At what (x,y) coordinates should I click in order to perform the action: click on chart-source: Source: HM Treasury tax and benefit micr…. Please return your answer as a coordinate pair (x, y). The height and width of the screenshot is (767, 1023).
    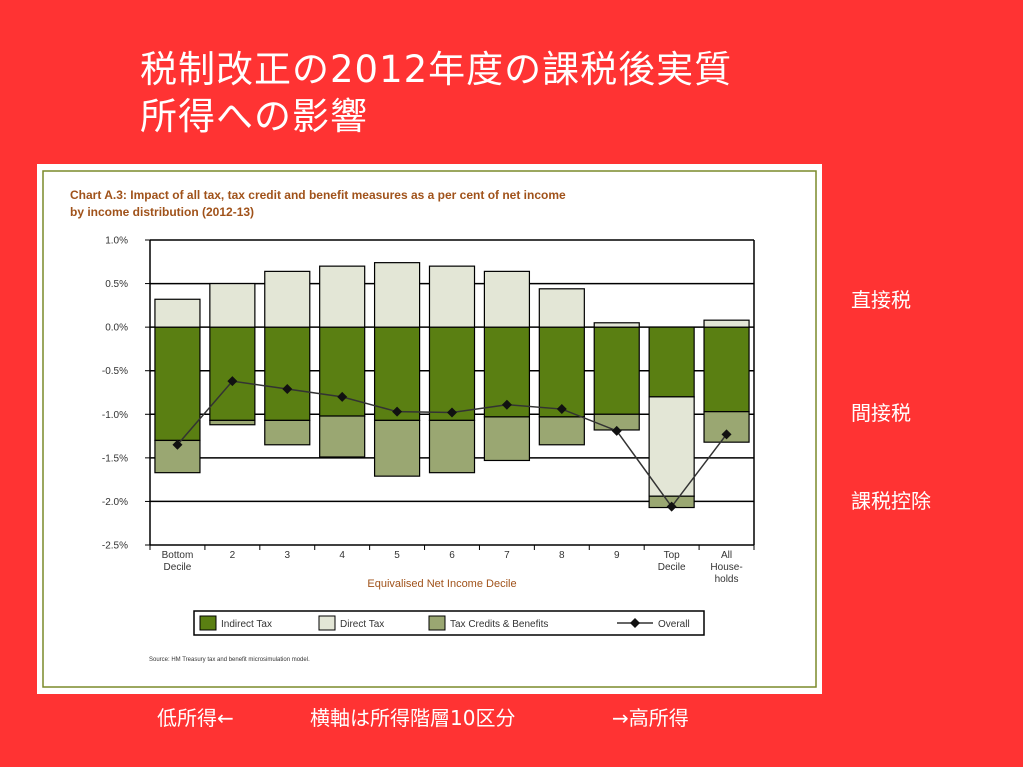
    Looking at the image, I should click on (229, 660).